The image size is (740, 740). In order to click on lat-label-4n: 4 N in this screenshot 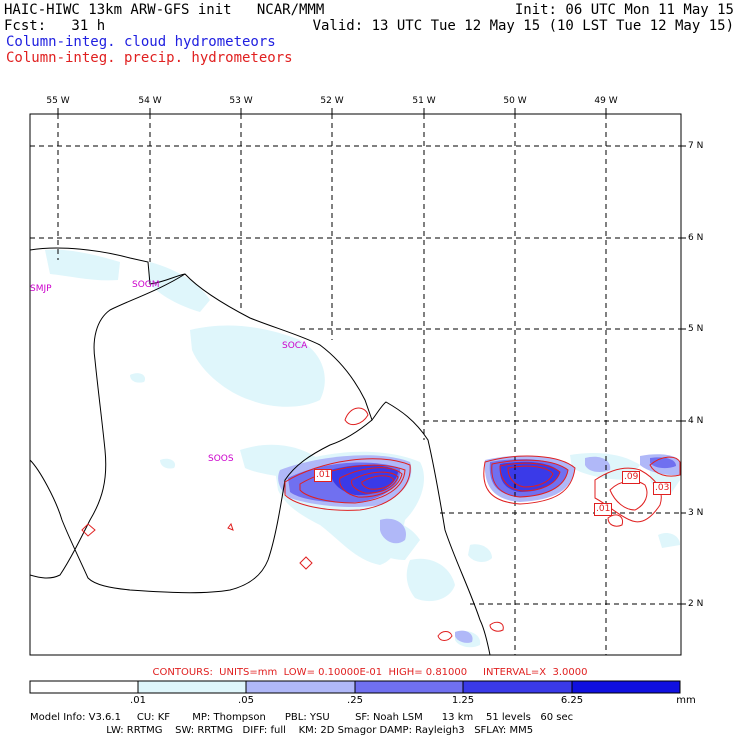, I will do `click(696, 421)`.